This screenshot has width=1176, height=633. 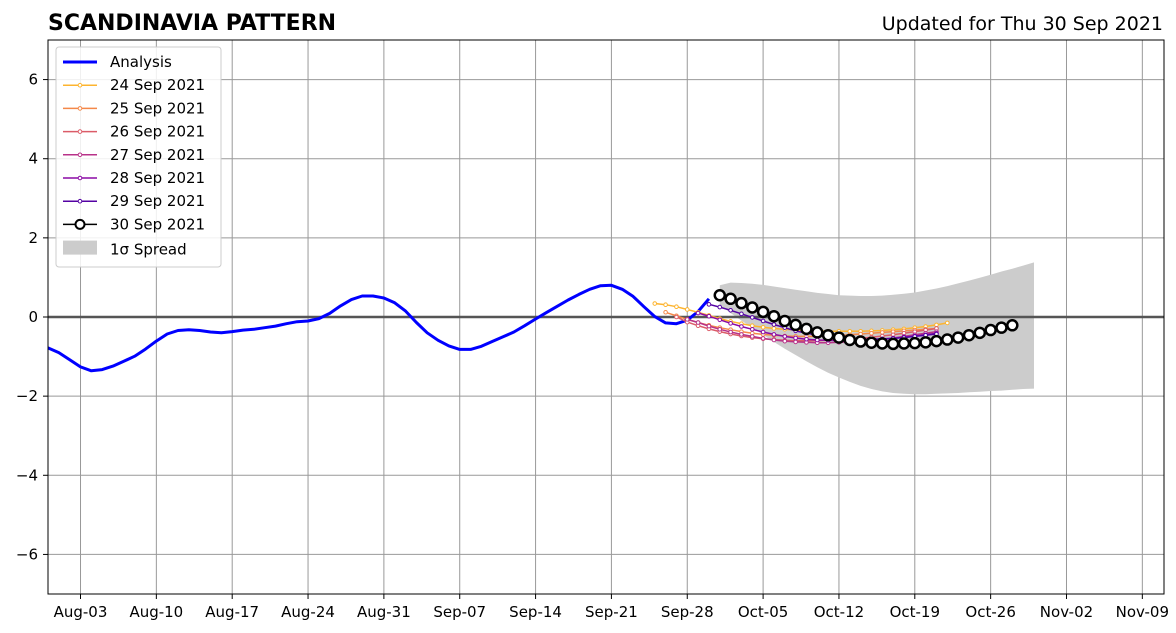 I want to click on y-tick-label: −2, so click(x=27, y=396).